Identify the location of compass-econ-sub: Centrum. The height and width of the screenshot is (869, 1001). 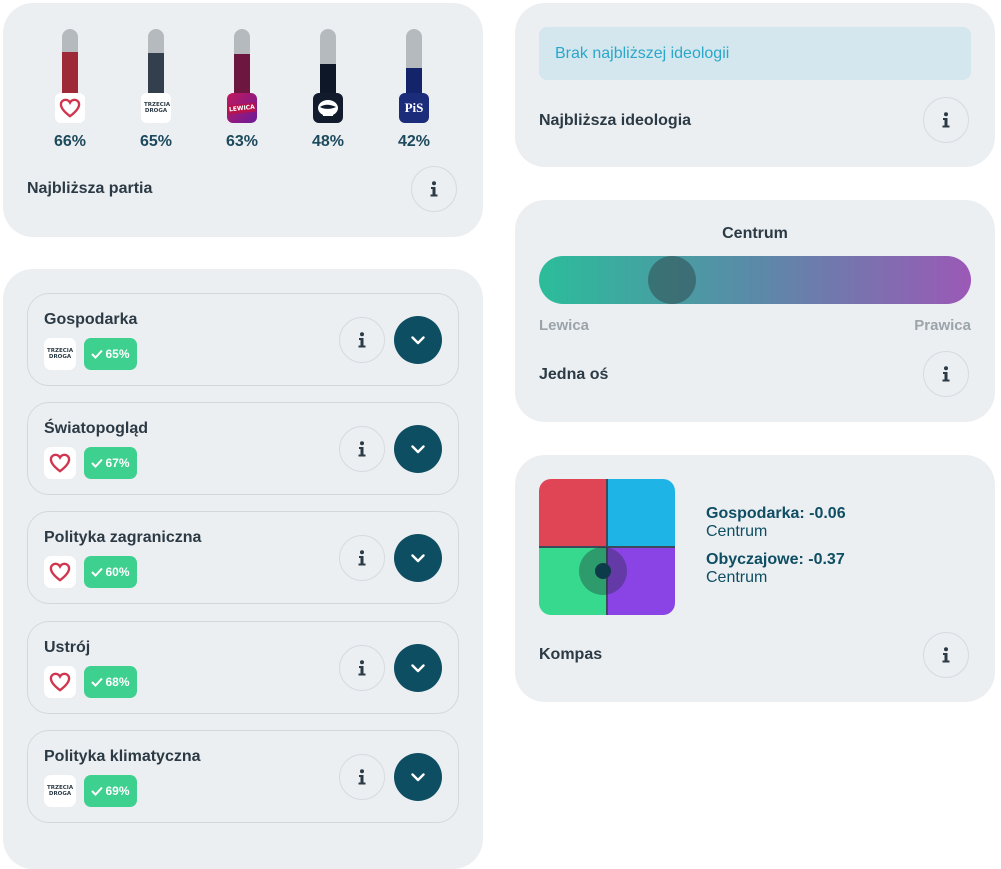
(737, 531).